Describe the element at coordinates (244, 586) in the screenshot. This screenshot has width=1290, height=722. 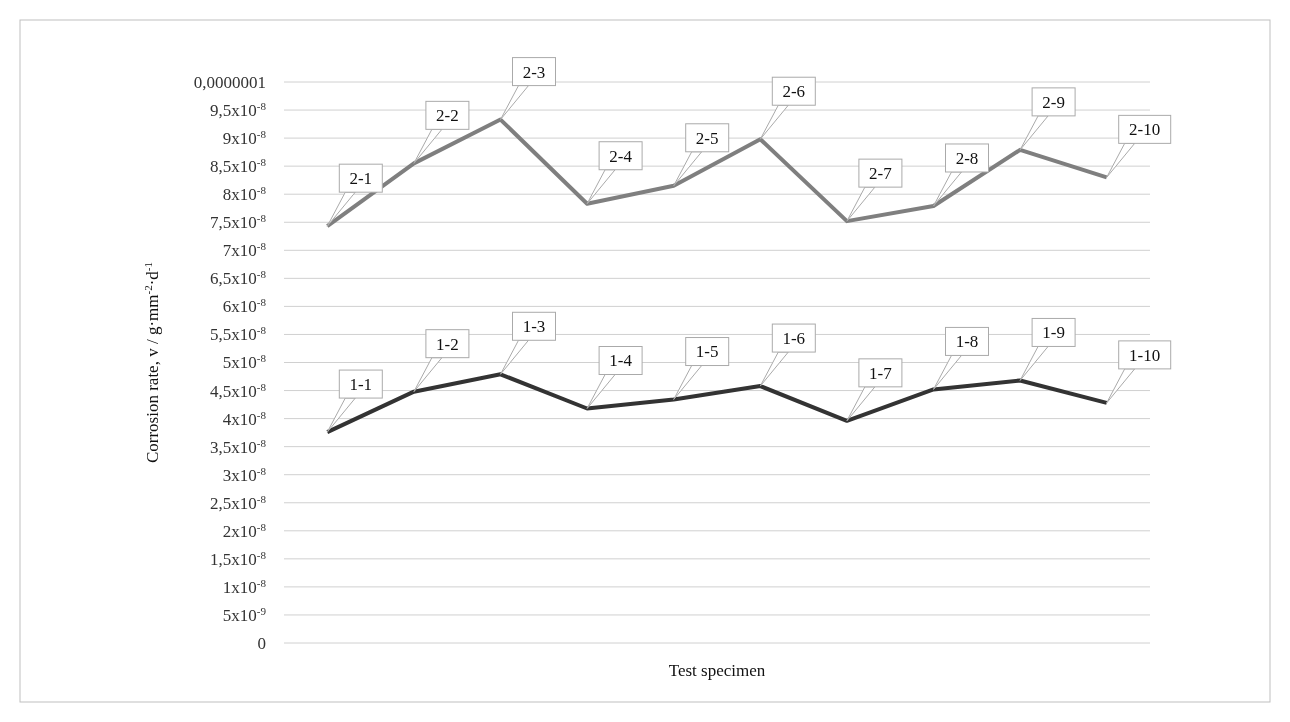
I see `y-tick-label: 1x10$^{-8}$` at that location.